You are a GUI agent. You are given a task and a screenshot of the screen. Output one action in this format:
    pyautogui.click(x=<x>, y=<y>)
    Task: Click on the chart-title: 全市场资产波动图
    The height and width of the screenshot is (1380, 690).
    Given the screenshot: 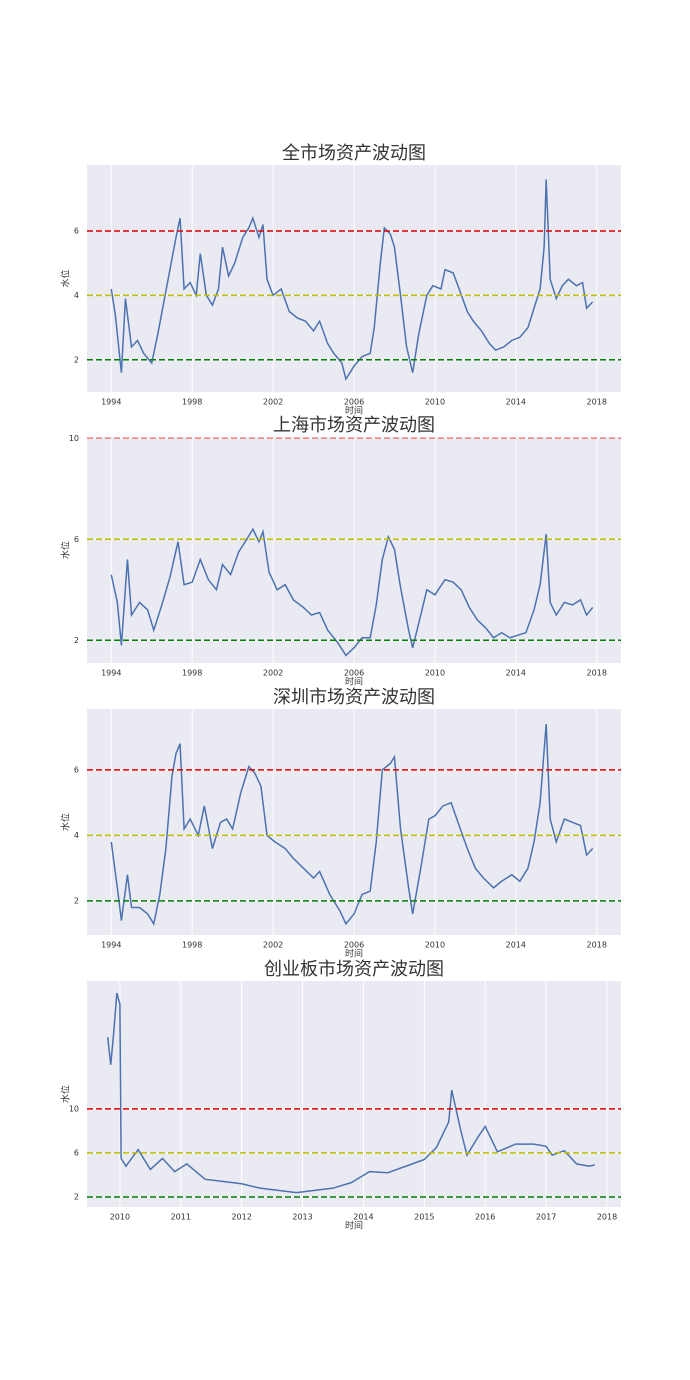 What is the action you would take?
    pyautogui.click(x=354, y=153)
    